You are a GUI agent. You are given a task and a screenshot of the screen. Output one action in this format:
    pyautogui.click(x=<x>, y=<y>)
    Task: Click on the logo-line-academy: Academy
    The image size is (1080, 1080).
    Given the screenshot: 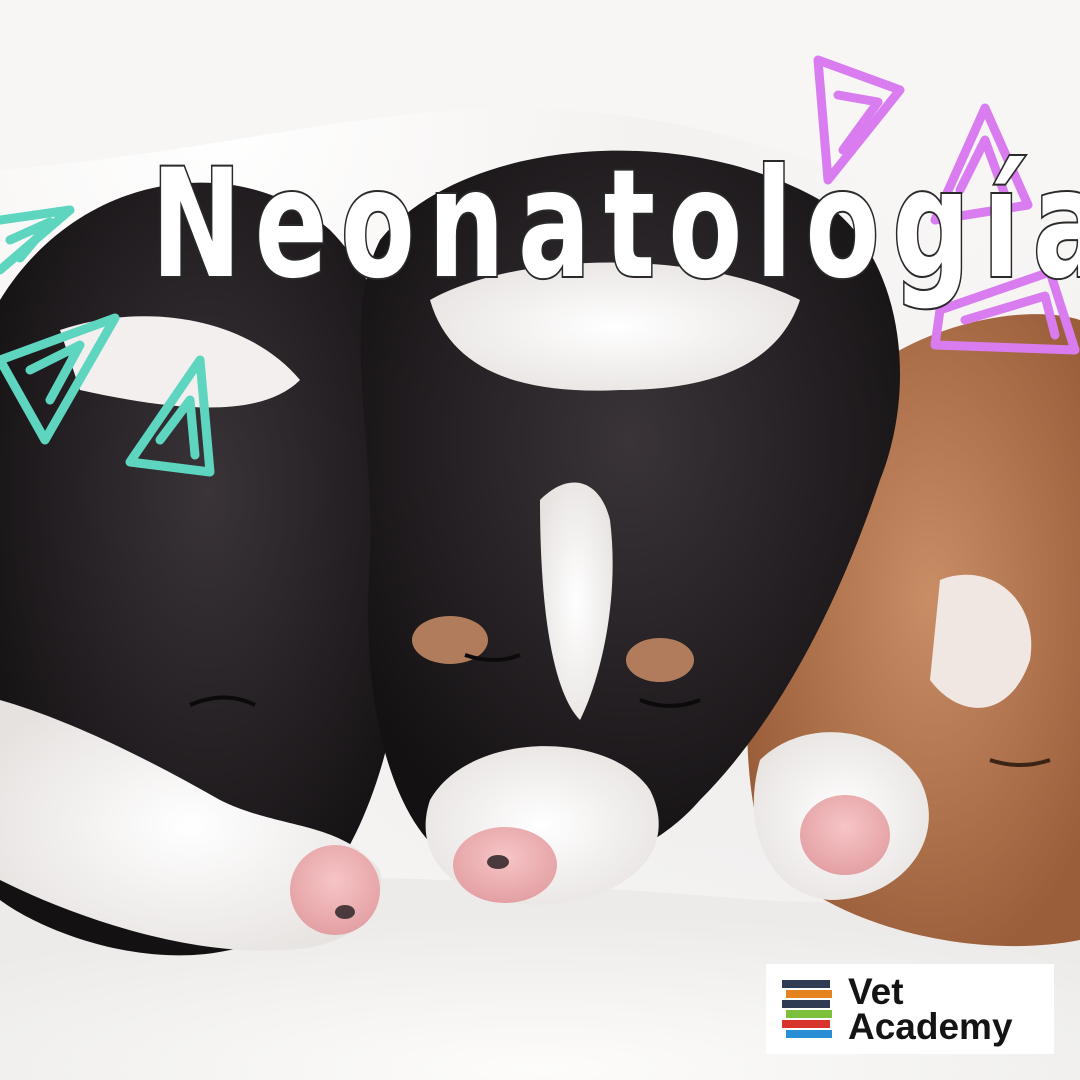 What is the action you would take?
    pyautogui.click(x=930, y=1026)
    